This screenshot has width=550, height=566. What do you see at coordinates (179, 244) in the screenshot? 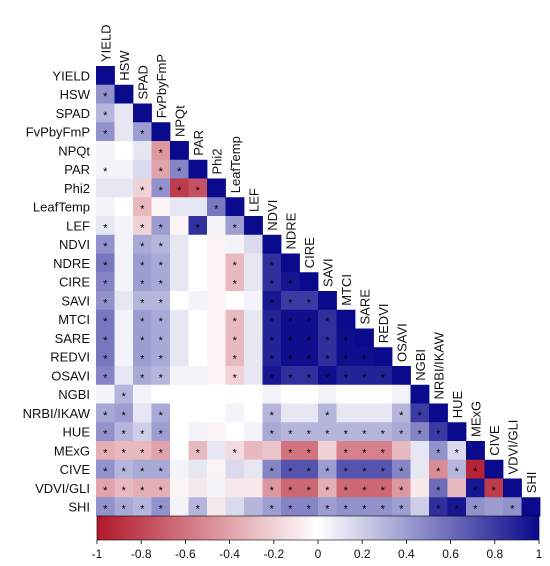
I see `cell-ndvi-npqt` at bounding box center [179, 244].